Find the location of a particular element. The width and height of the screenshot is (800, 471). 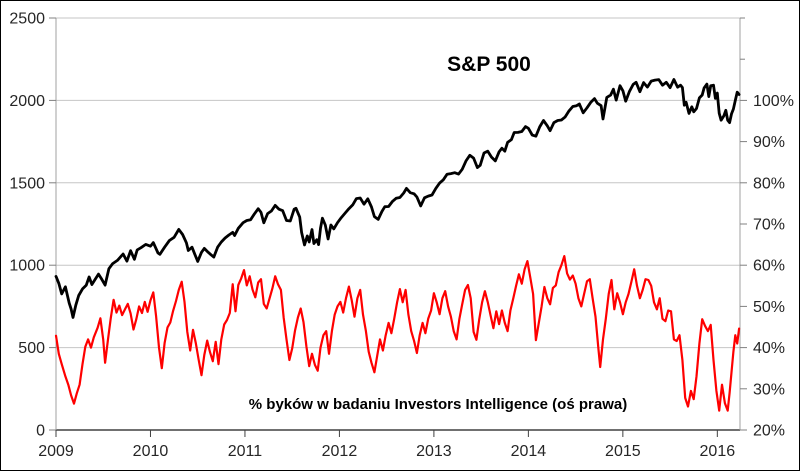

right-axis-tick-label: 40% is located at coordinates (769, 348).